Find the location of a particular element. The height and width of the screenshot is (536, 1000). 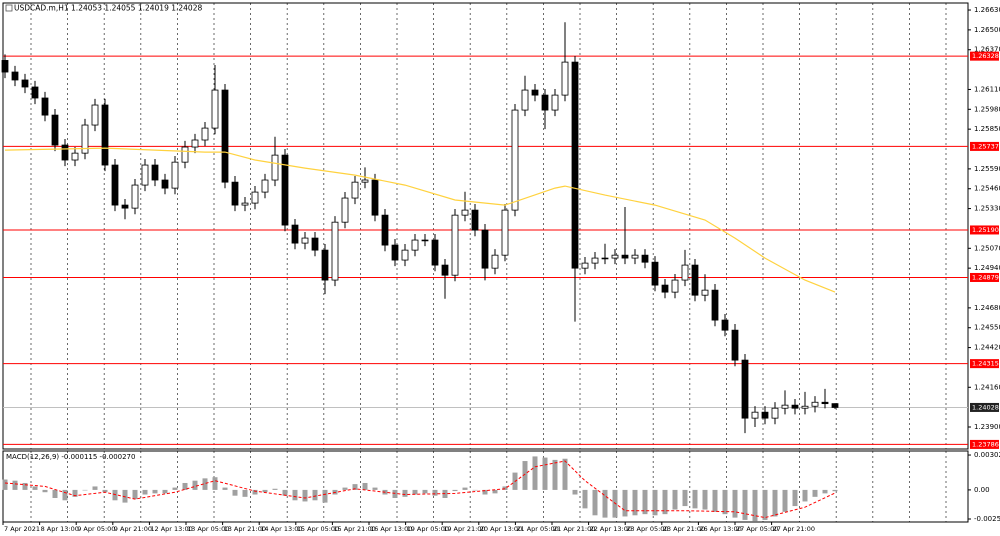

x-tick-label: 12 Apr 13:00 is located at coordinates (171, 529).